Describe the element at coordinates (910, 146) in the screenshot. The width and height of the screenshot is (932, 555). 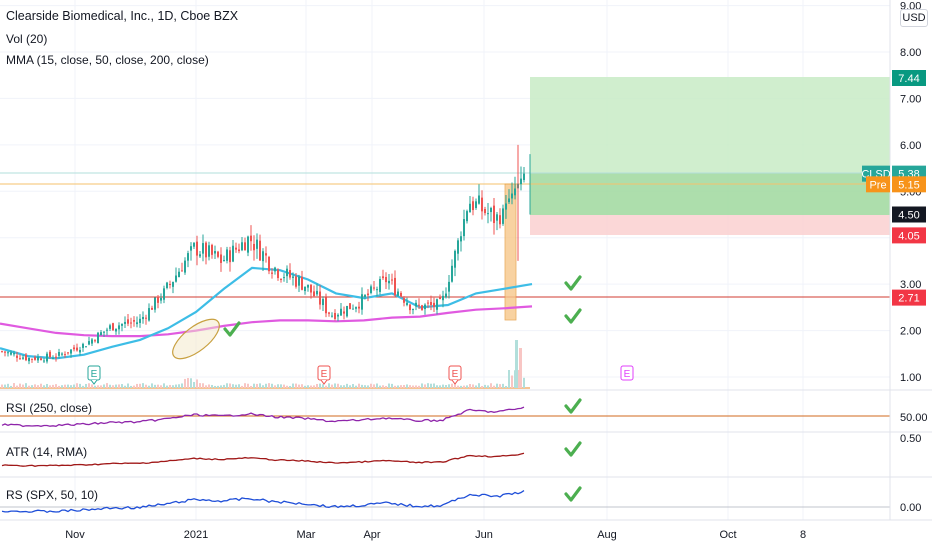
I see `price-tick-label: 6.00` at that location.